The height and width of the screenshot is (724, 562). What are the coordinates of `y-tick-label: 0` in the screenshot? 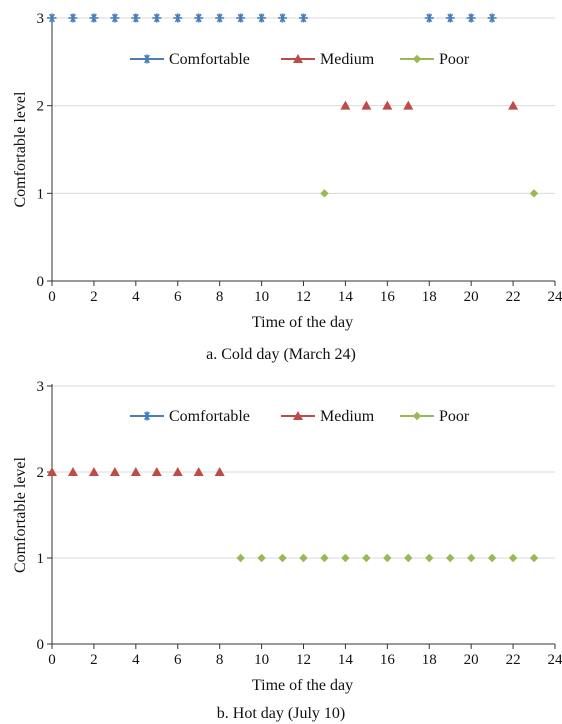 It's located at (41, 645).